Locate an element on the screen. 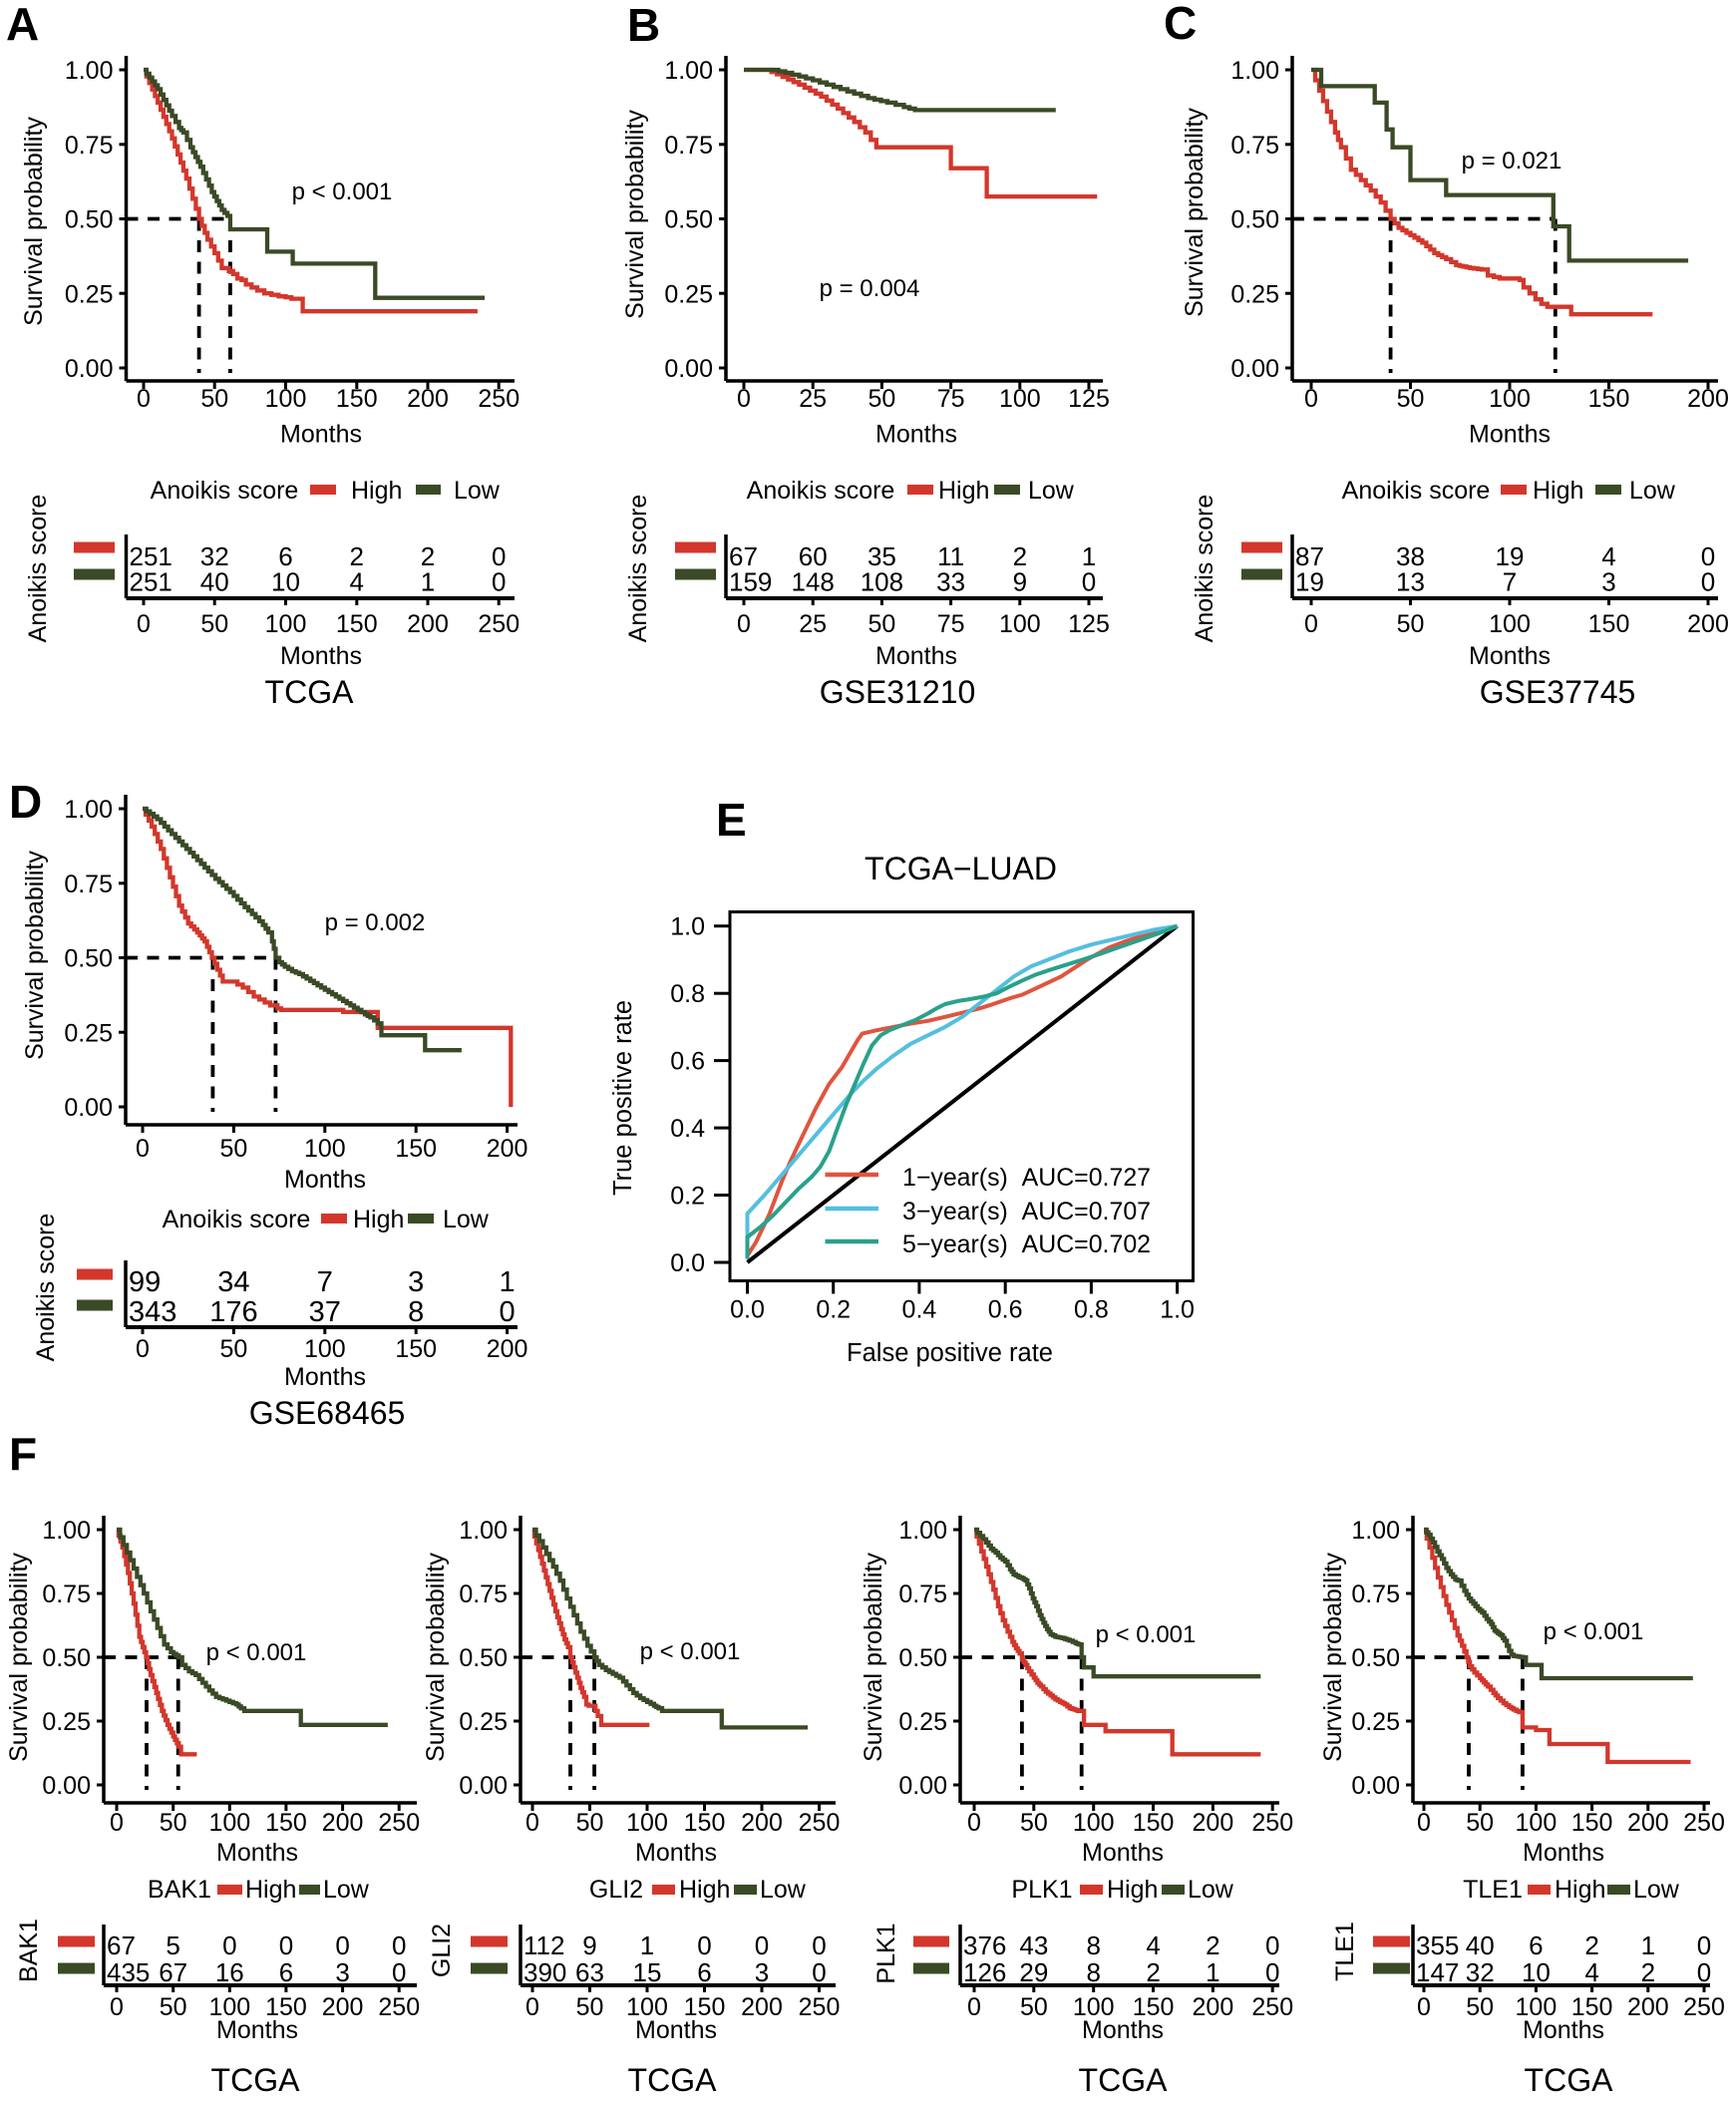  svg-text: 1.0 is located at coordinates (1177, 1310).